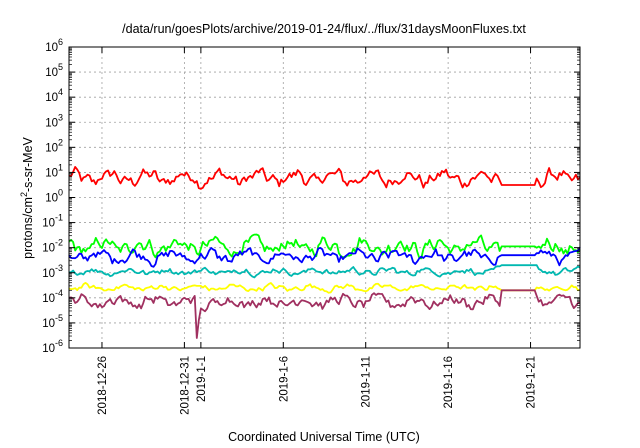 This screenshot has height=448, width=640. I want to click on x-tick-label: 2019-1-6, so click(284, 379).